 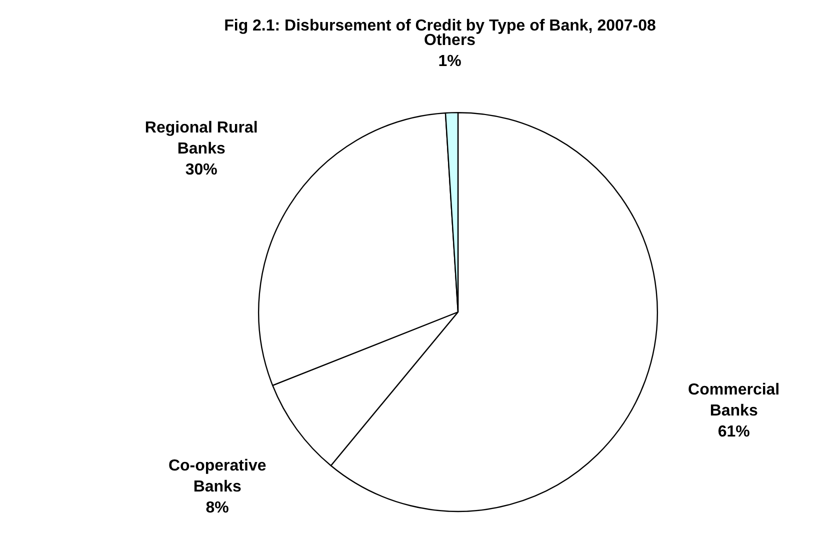 What do you see at coordinates (440, 25) in the screenshot?
I see `chart-title: Fig 2.1: Disbursement of Credit by Type of Bank, 2007-08` at bounding box center [440, 25].